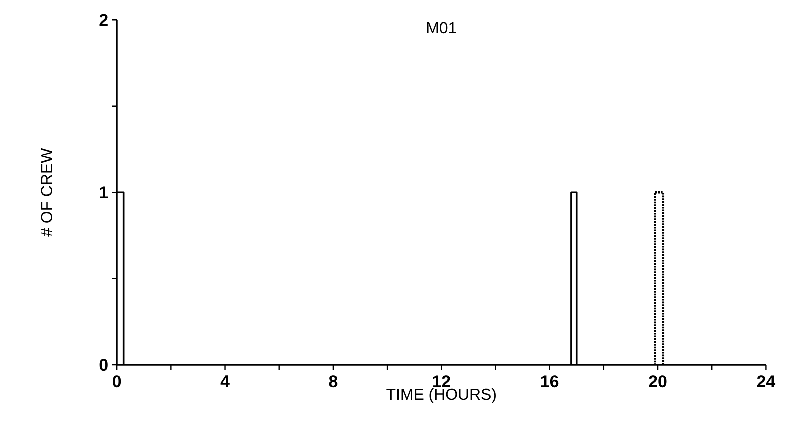 The image size is (792, 434). Describe the element at coordinates (441, 28) in the screenshot. I see `chart-title: M01` at that location.